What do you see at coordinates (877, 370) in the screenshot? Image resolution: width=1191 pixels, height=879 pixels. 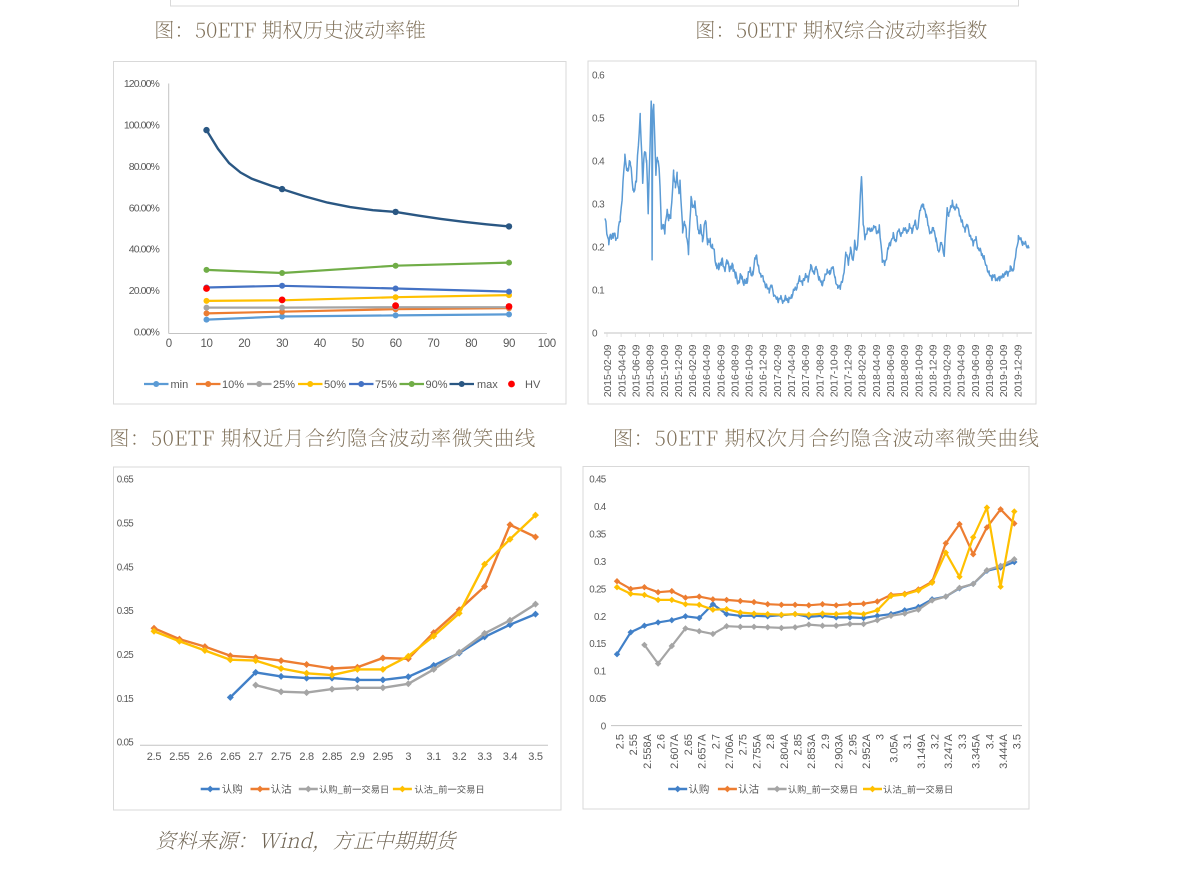 I see `svg-text: 2018-04-09` at bounding box center [877, 370].